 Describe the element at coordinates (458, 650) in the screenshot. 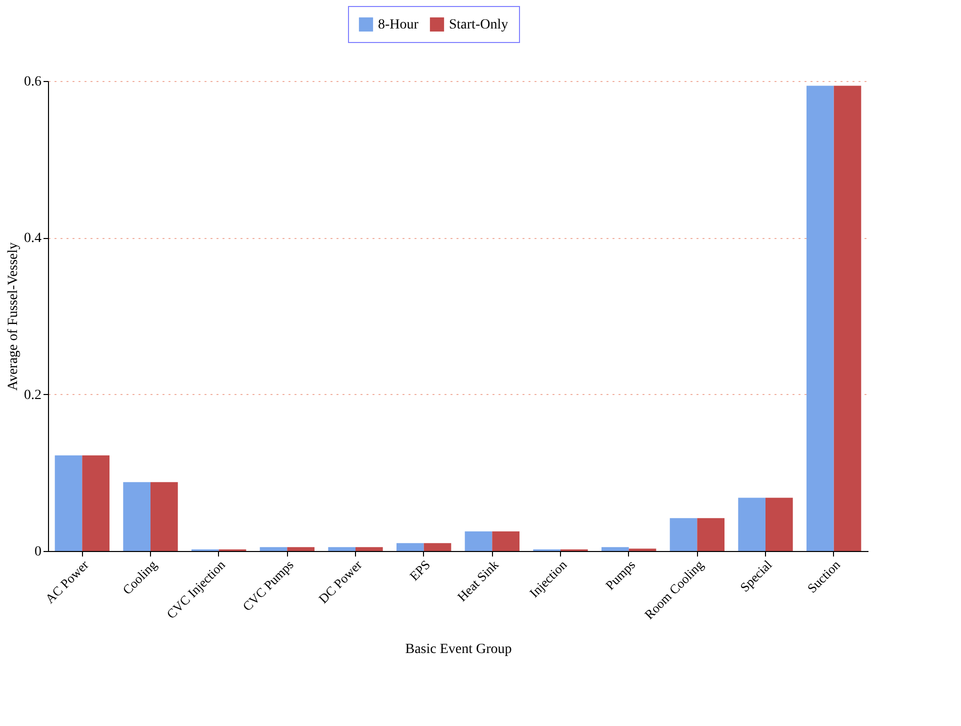

I see `x-axis-title: Basic Event Group` at that location.